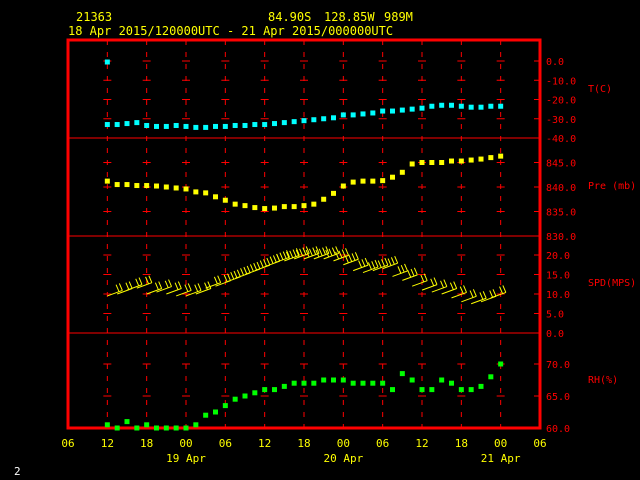  Describe the element at coordinates (558, 256) in the screenshot. I see `y-tick-label: 20.0` at that location.